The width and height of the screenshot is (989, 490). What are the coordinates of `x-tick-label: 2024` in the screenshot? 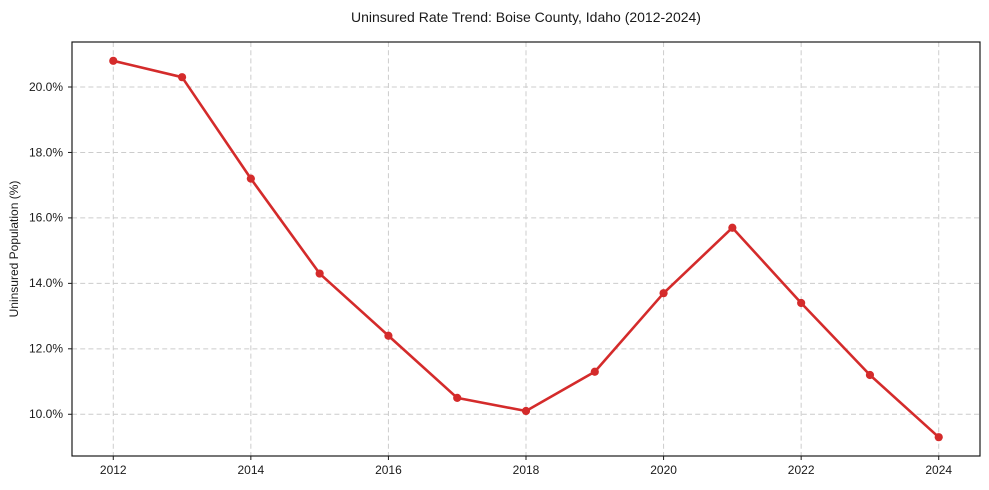 It's located at (938, 470).